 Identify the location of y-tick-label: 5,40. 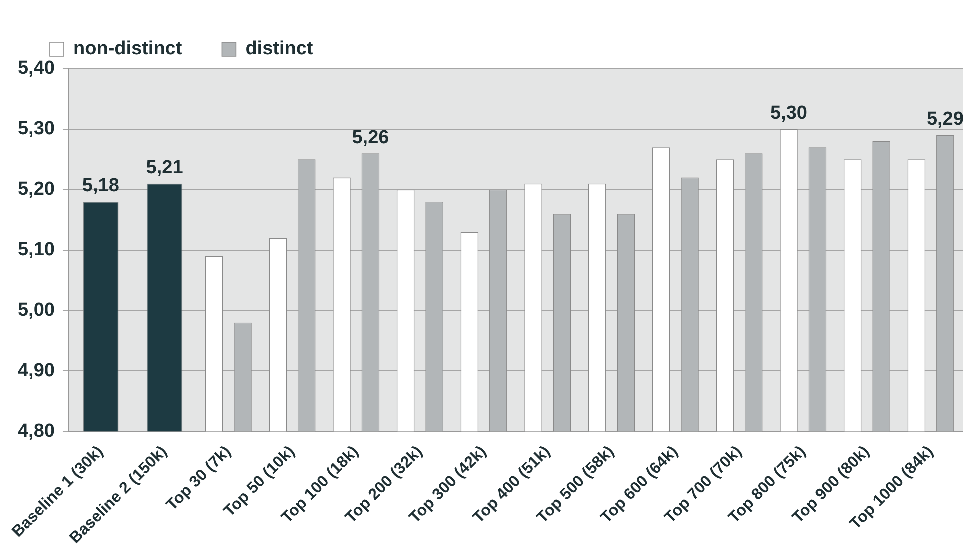
(36, 69).